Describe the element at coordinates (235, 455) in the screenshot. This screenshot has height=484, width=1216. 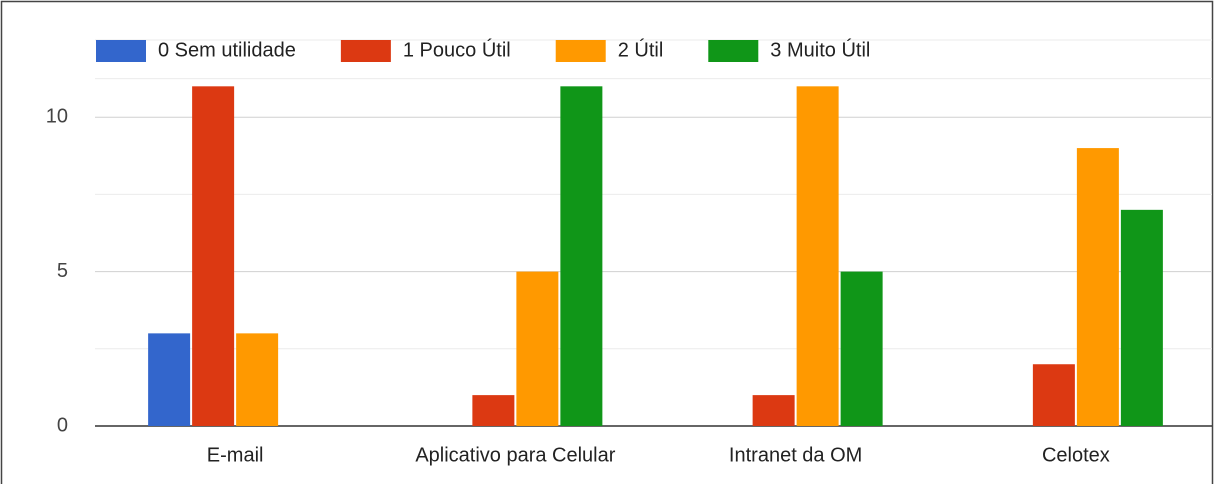
I see `x-tick-label: E-mail` at that location.